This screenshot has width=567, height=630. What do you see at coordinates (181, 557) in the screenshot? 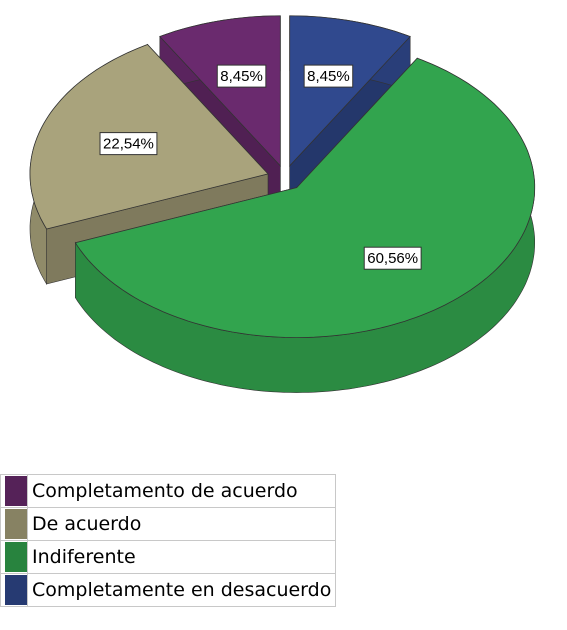
I see `legend-label: Indiferente` at bounding box center [181, 557].